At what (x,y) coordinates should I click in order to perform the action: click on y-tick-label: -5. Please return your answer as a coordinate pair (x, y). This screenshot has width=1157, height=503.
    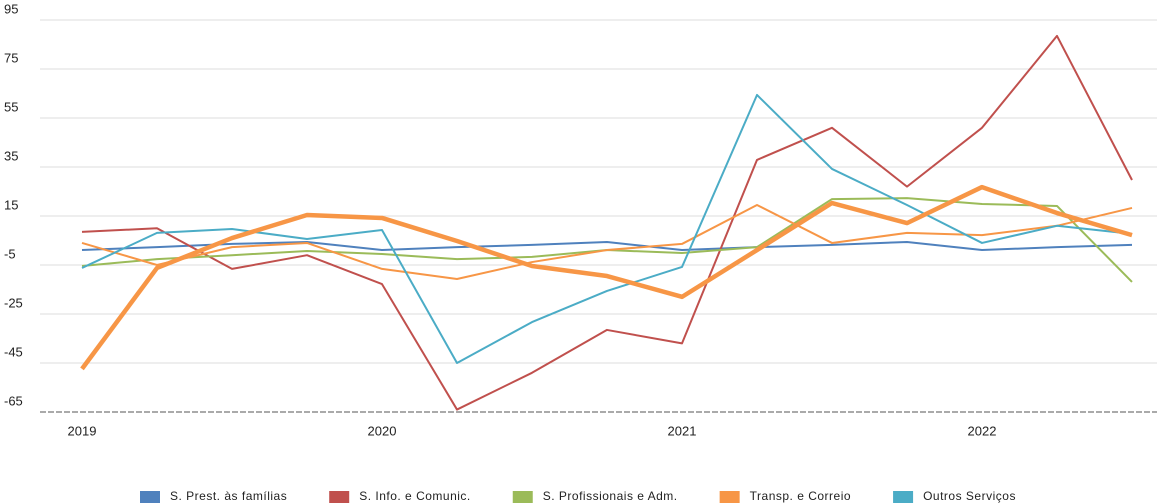
    Looking at the image, I should click on (10, 253).